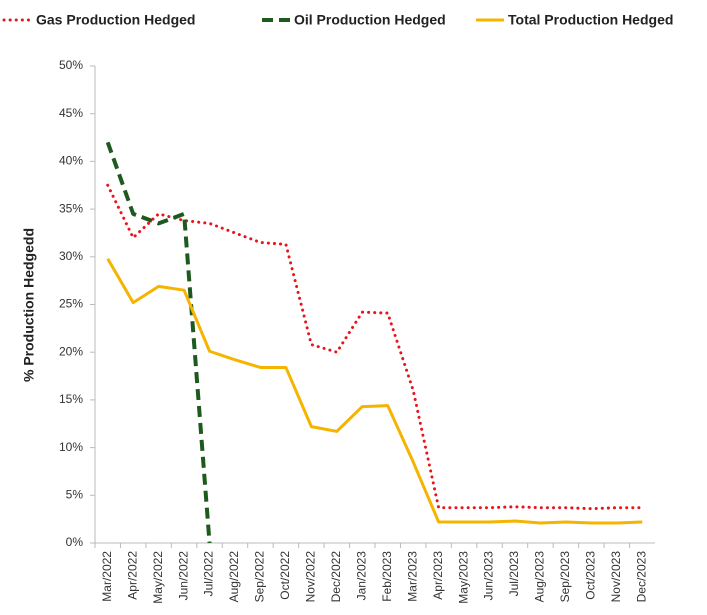 Image resolution: width=707 pixels, height=615 pixels. Describe the element at coordinates (438, 575) in the screenshot. I see `x-tick-label: Apr/2023` at that location.